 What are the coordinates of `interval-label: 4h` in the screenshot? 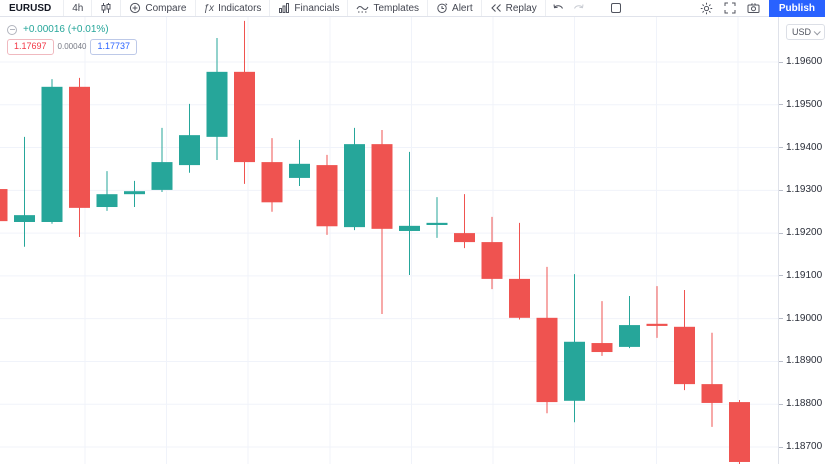 It's located at (78, 8).